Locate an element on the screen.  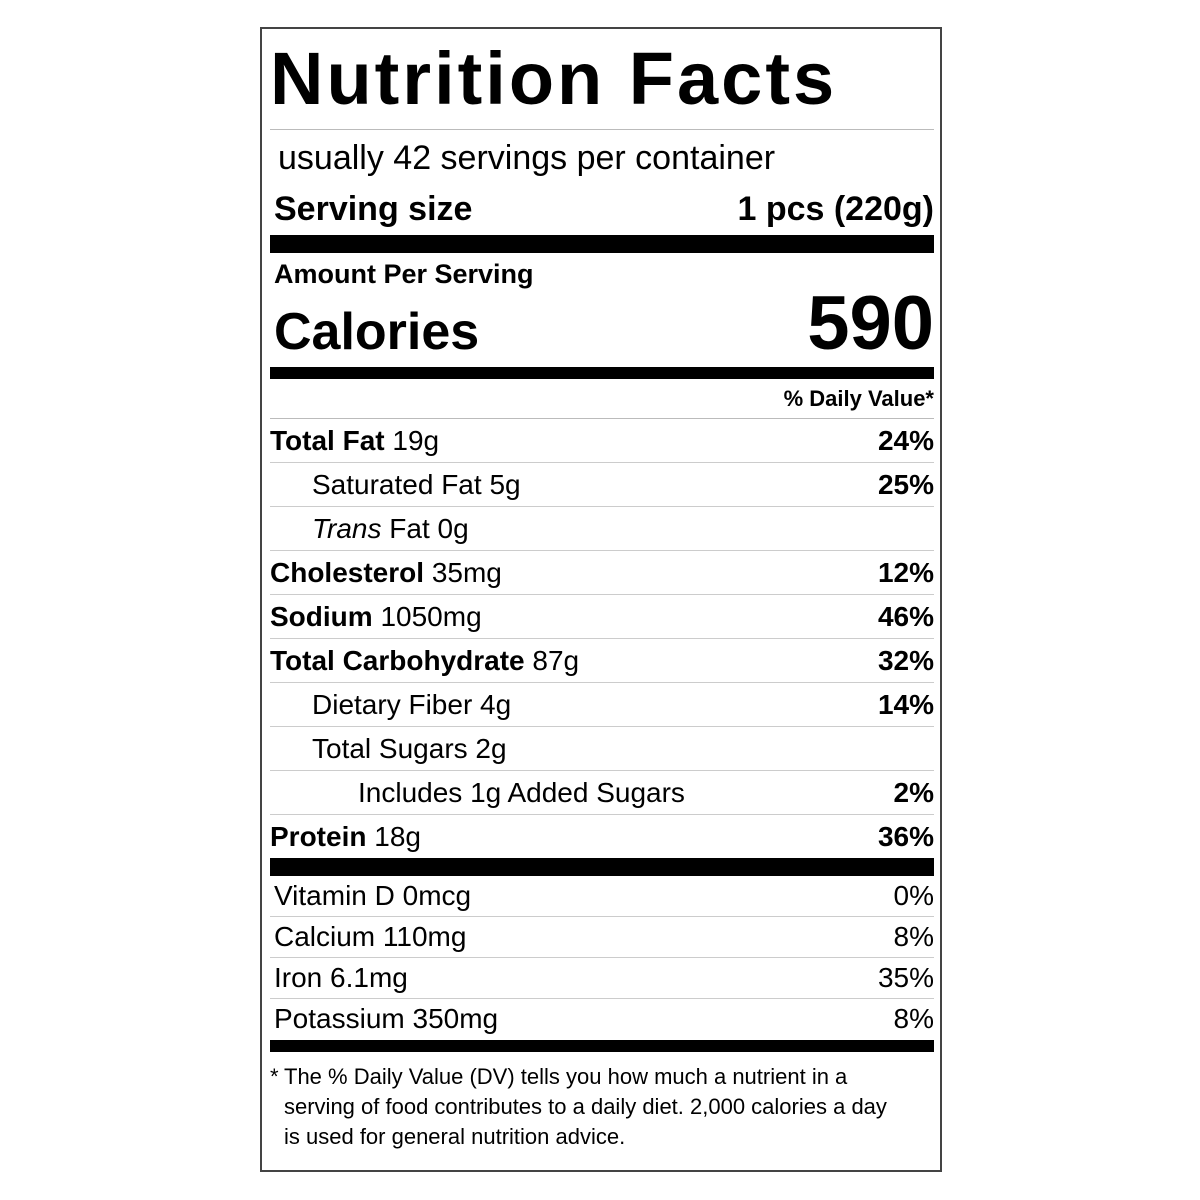
calories-label: Calories is located at coordinates (377, 332).